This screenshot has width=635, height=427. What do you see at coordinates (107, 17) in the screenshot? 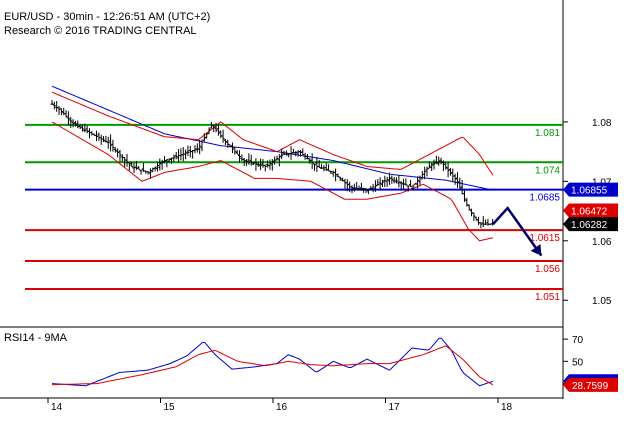
I see `chart-header-title: EUR/USD - 30min - 12:26:51 AM (UTC+2)` at bounding box center [107, 17].